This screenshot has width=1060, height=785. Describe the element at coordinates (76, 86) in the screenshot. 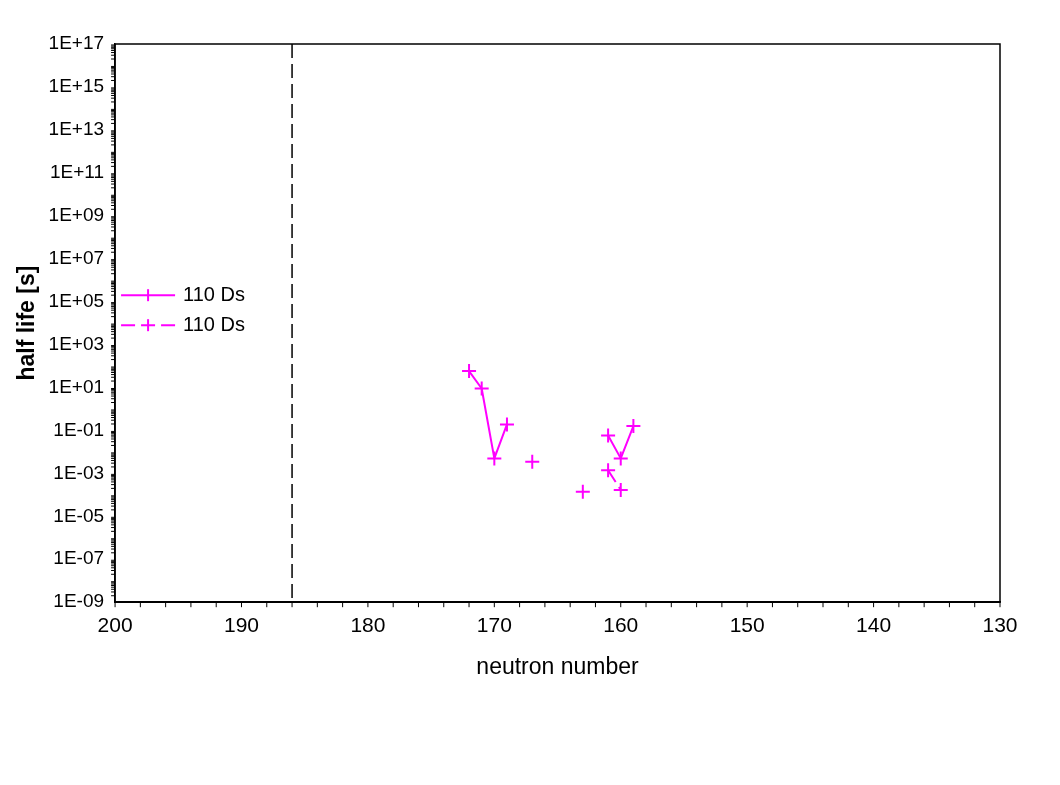

I see `y-tick-label: 1E+15` at that location.